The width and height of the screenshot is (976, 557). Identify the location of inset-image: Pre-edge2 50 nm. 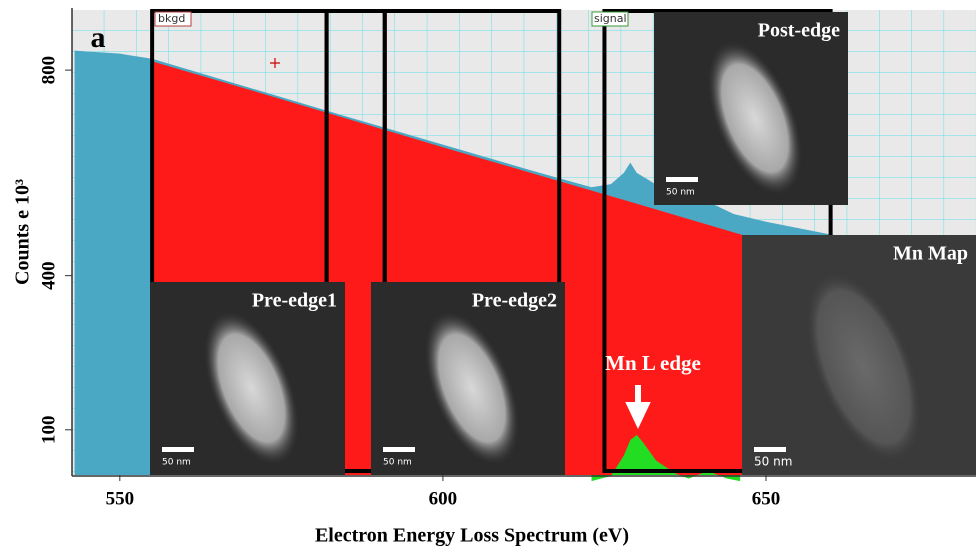
(468, 378).